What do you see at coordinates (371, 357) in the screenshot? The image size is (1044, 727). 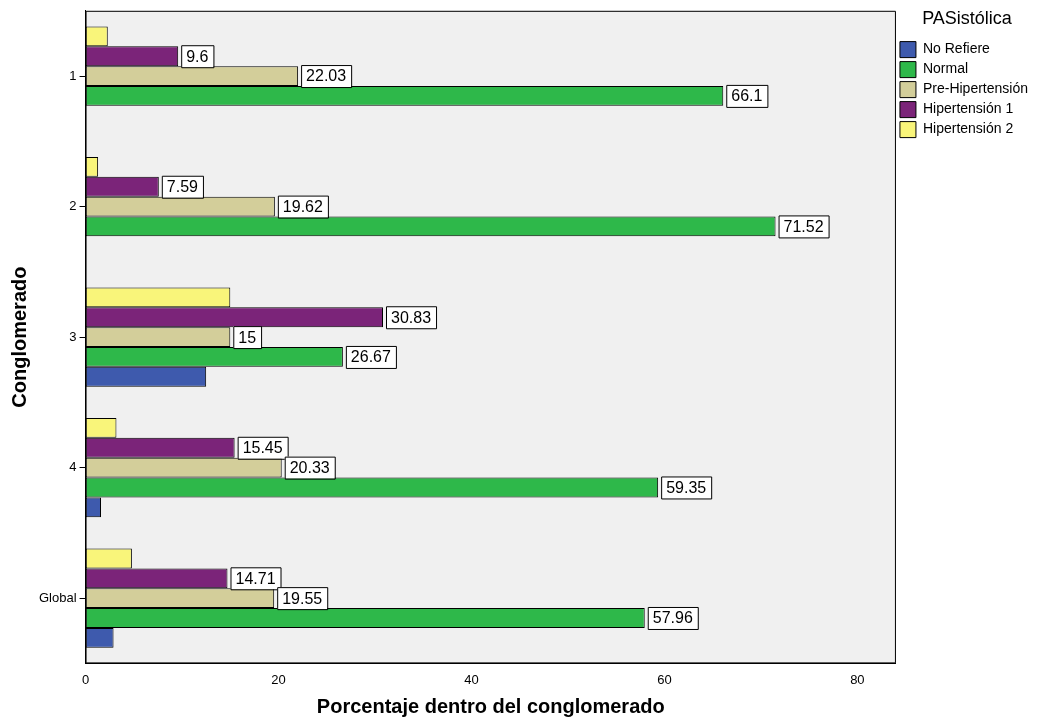 I see `data-label: 26.67` at bounding box center [371, 357].